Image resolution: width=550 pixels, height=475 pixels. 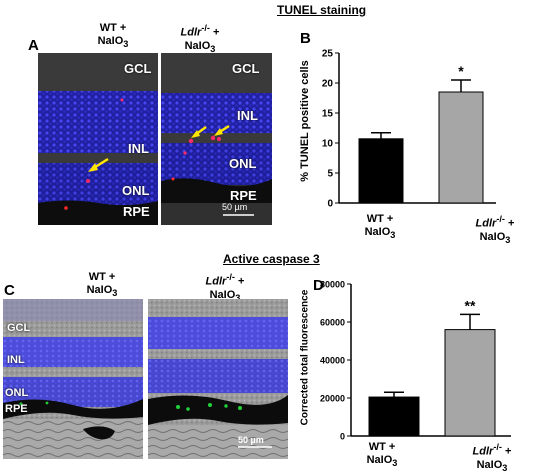 I want to click on chart-b-ylabel-wrap: % TUNEL positive cells, so click(x=303, y=123).